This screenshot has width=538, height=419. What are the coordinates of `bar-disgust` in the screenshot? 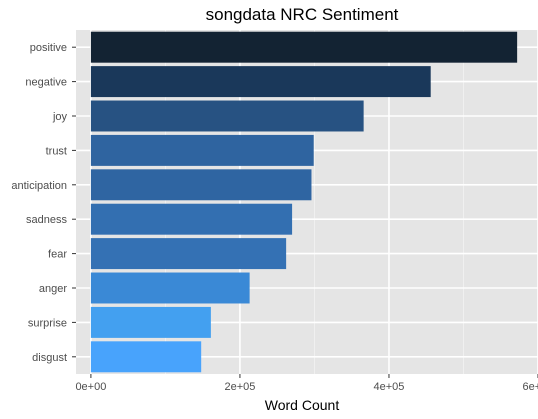 It's located at (146, 357).